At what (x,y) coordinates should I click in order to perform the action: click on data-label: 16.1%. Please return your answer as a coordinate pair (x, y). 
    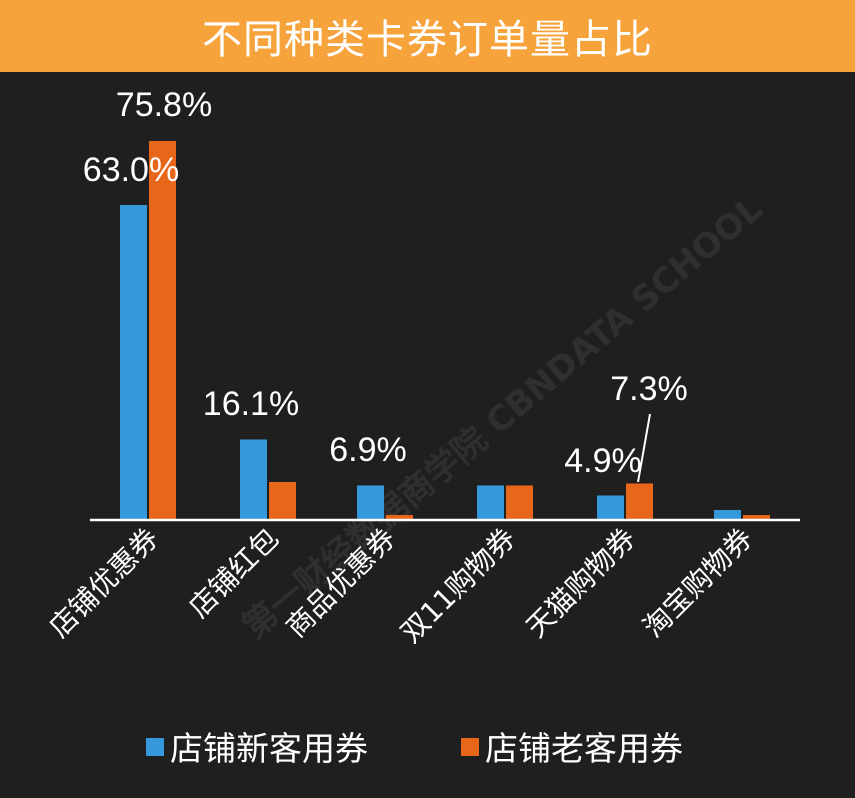
    Looking at the image, I should click on (251, 404).